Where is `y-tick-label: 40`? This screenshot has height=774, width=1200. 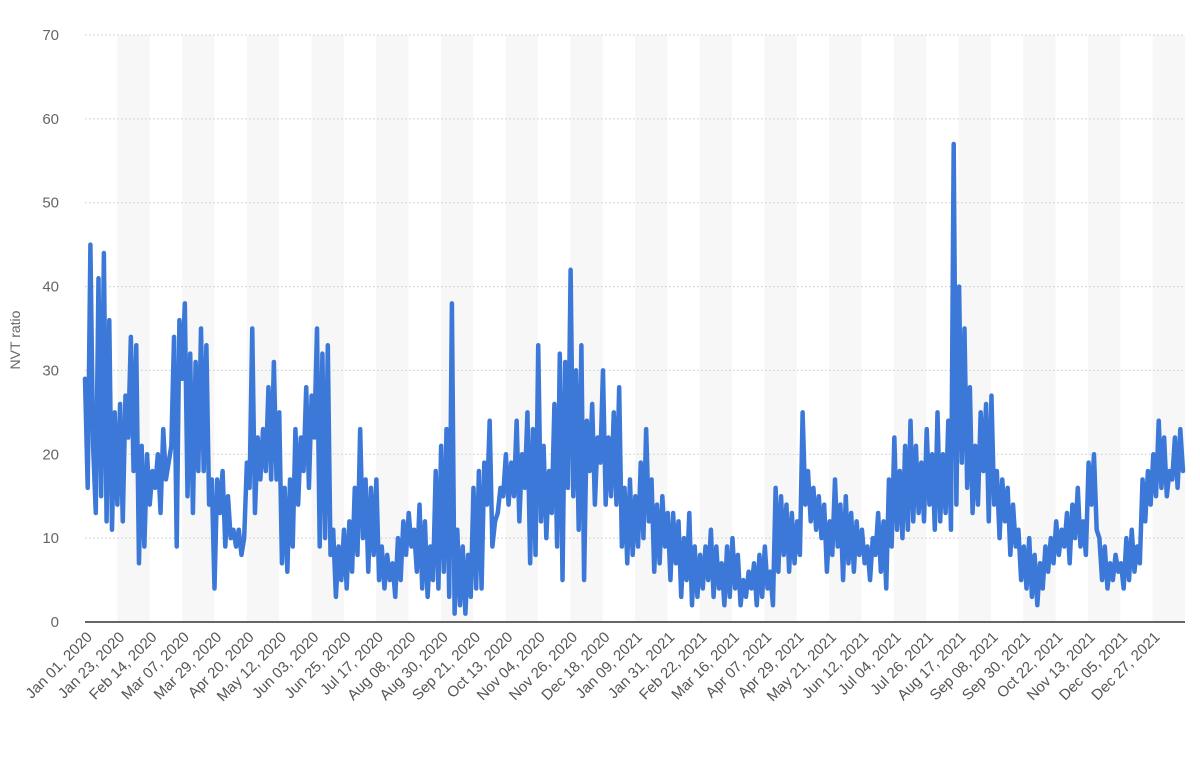 y-tick-label: 40 is located at coordinates (50, 287).